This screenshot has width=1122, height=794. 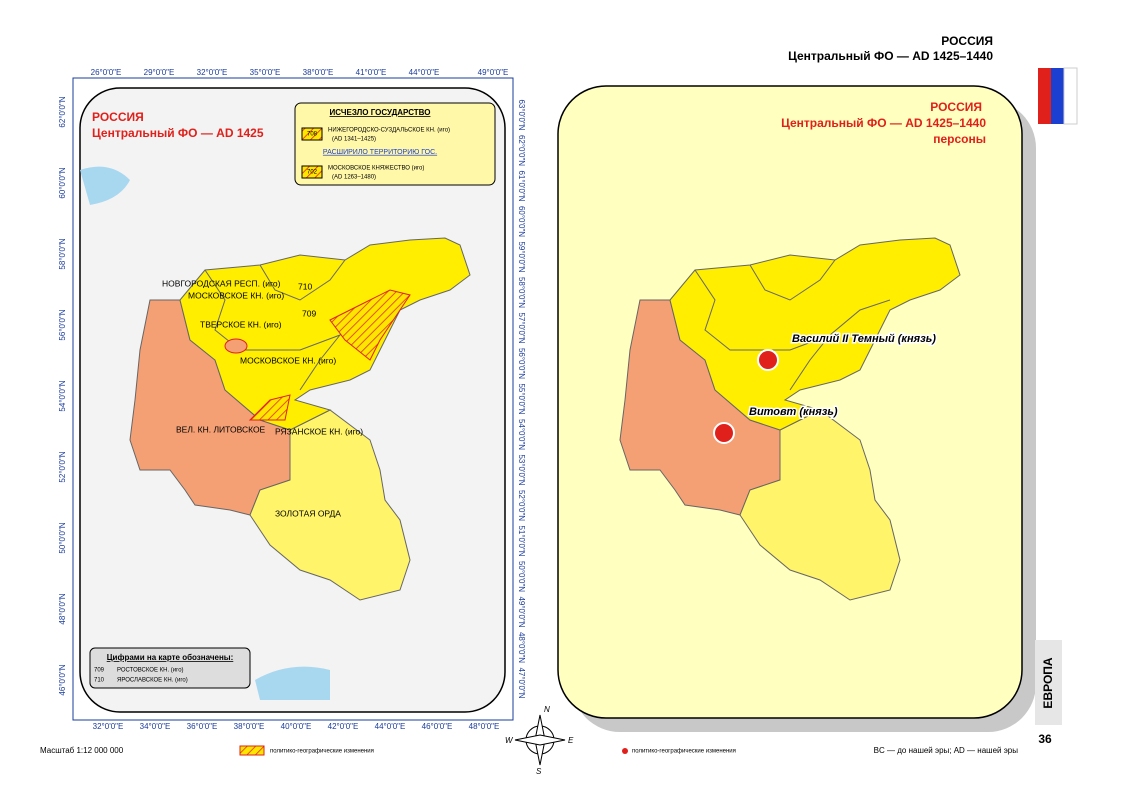 What do you see at coordinates (521, 540) in the screenshot?
I see `lat-tick: 51°0'0"N` at bounding box center [521, 540].